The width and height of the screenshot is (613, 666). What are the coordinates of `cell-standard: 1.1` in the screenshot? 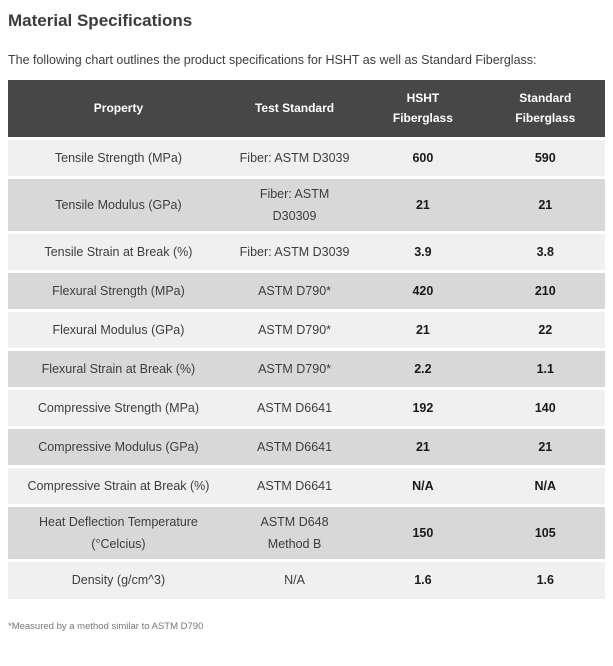 It's located at (545, 367).